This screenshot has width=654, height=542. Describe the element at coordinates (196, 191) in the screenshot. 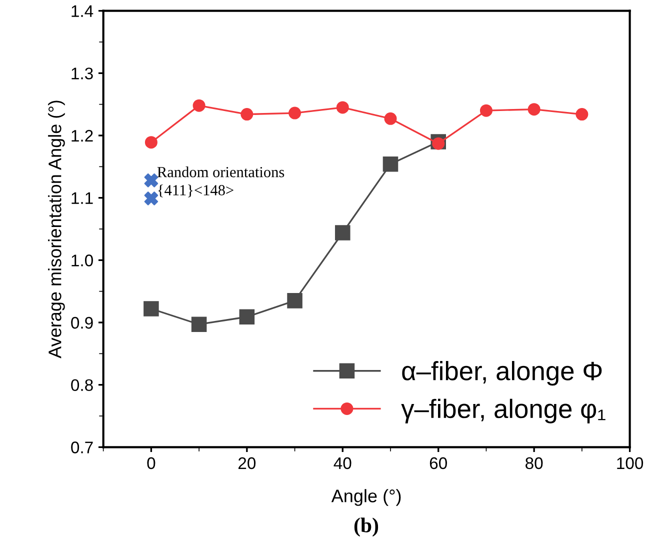

I see `series-label: {411}<148>` at that location.